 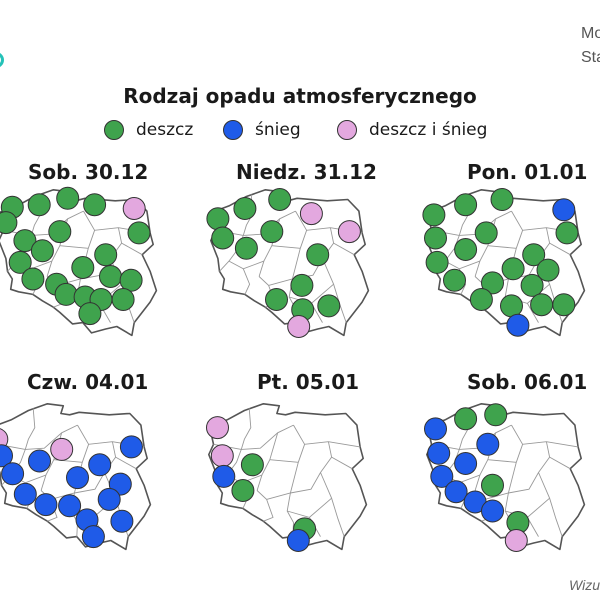 I want to click on corner-text-1: Mo, so click(x=590, y=33).